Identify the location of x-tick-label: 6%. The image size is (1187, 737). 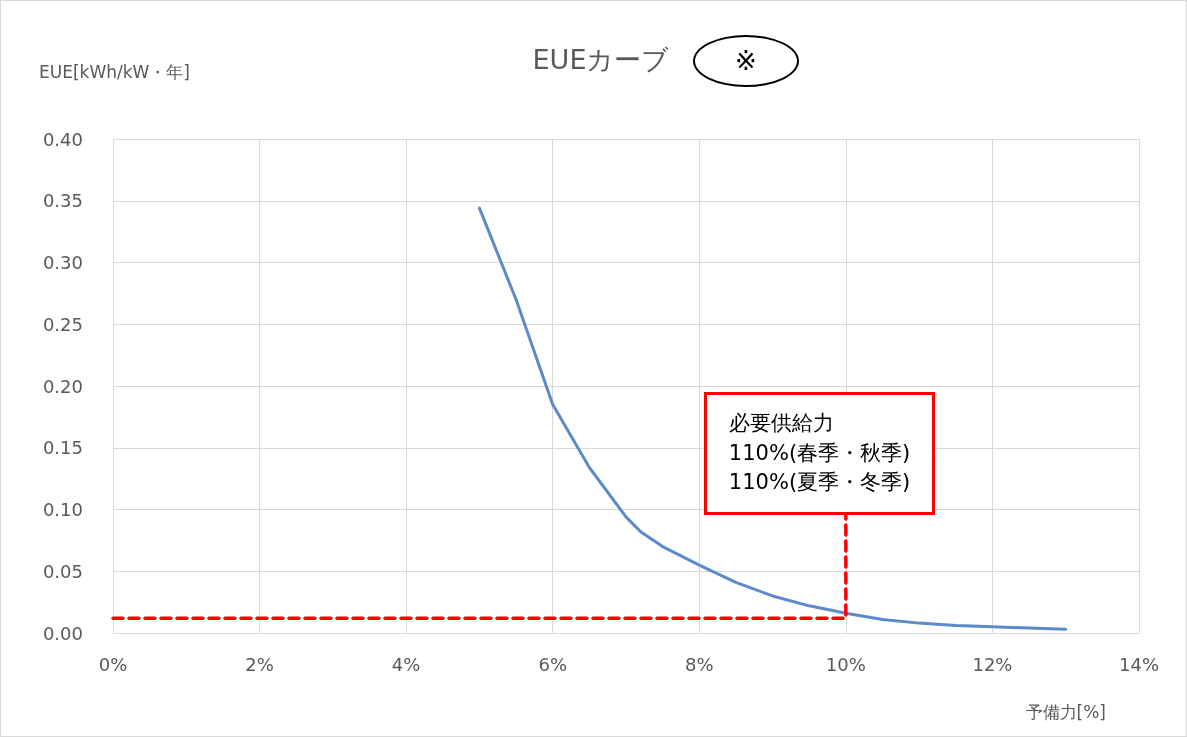
(552, 664).